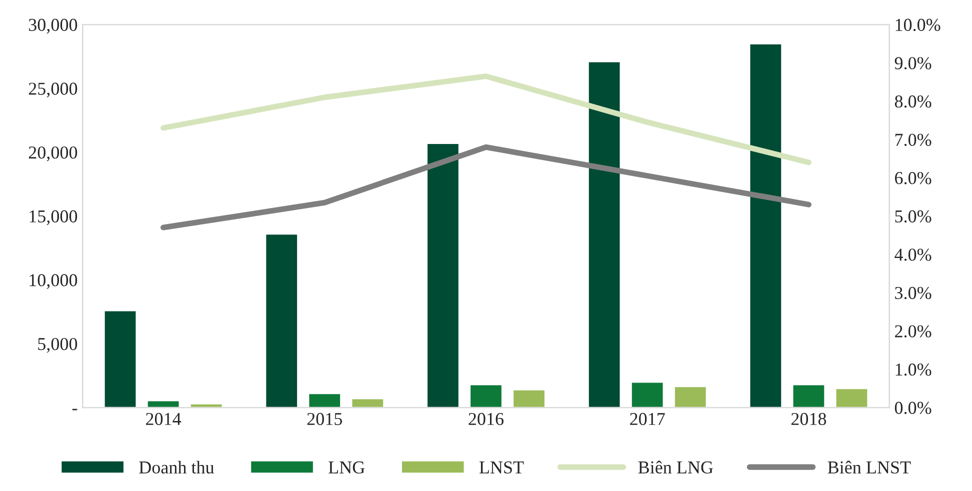 The height and width of the screenshot is (491, 972). Describe the element at coordinates (75, 409) in the screenshot. I see `y-tick-label: -` at that location.